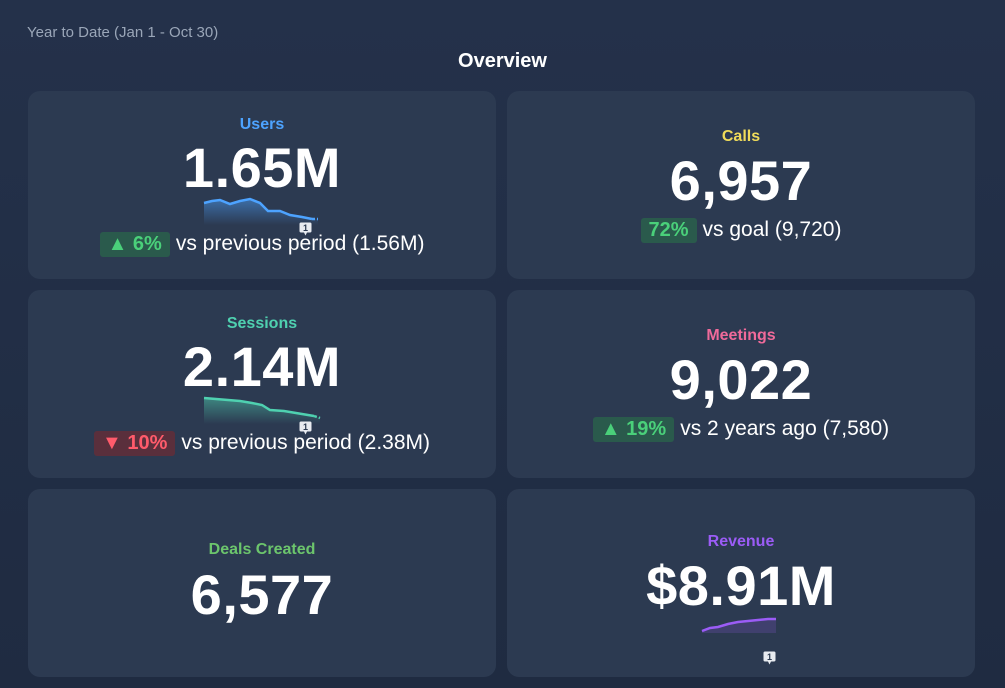 The height and width of the screenshot is (688, 1005). Describe the element at coordinates (741, 335) in the screenshot. I see `meetings-label: Meetings` at that location.